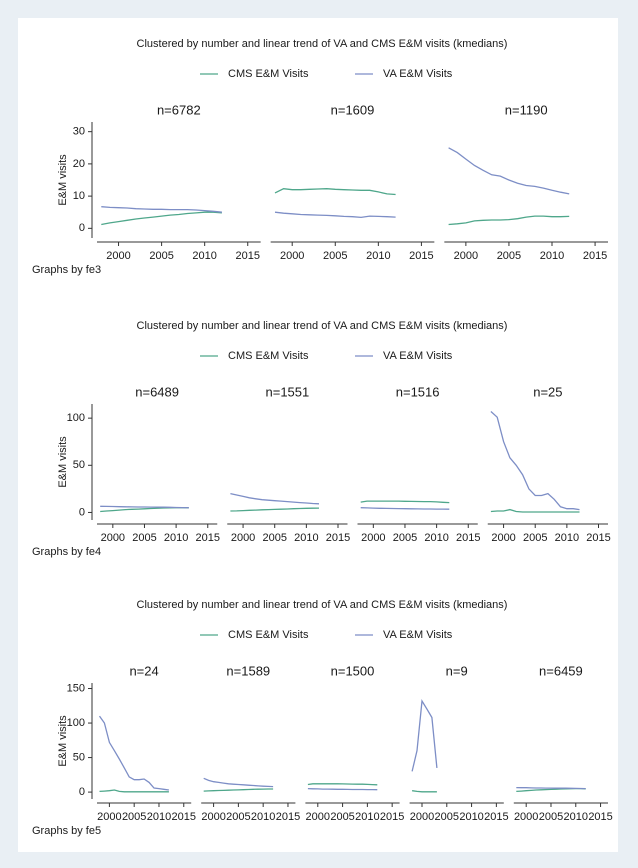 The image size is (638, 868). What do you see at coordinates (248, 670) in the screenshot?
I see `panel-title: n=1589` at bounding box center [248, 670].